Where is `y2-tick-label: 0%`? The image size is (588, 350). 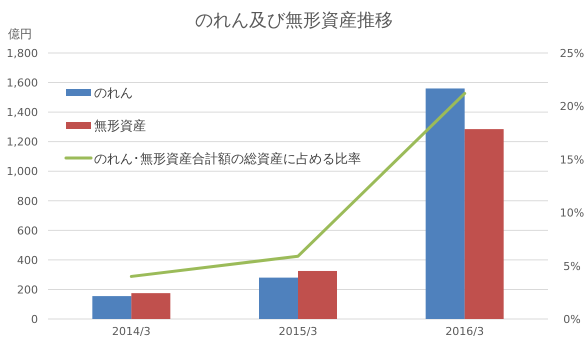 y2-tick-label: 0% is located at coordinates (572, 319).